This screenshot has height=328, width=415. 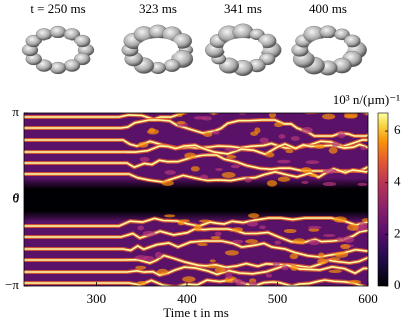 I want to click on y-tick-label: 0, so click(x=16, y=197).